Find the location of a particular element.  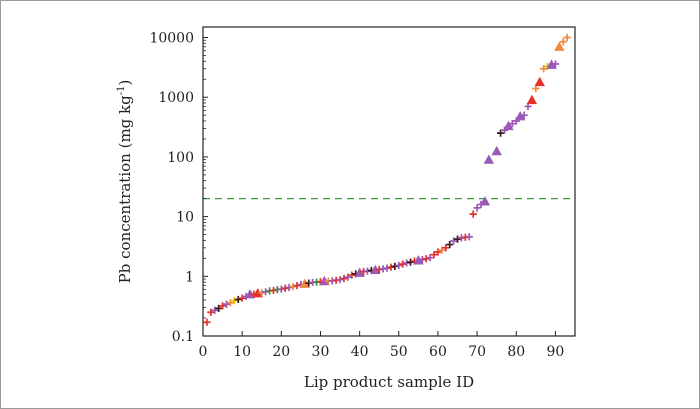

y-tick-label: 10000 is located at coordinates (171, 39).